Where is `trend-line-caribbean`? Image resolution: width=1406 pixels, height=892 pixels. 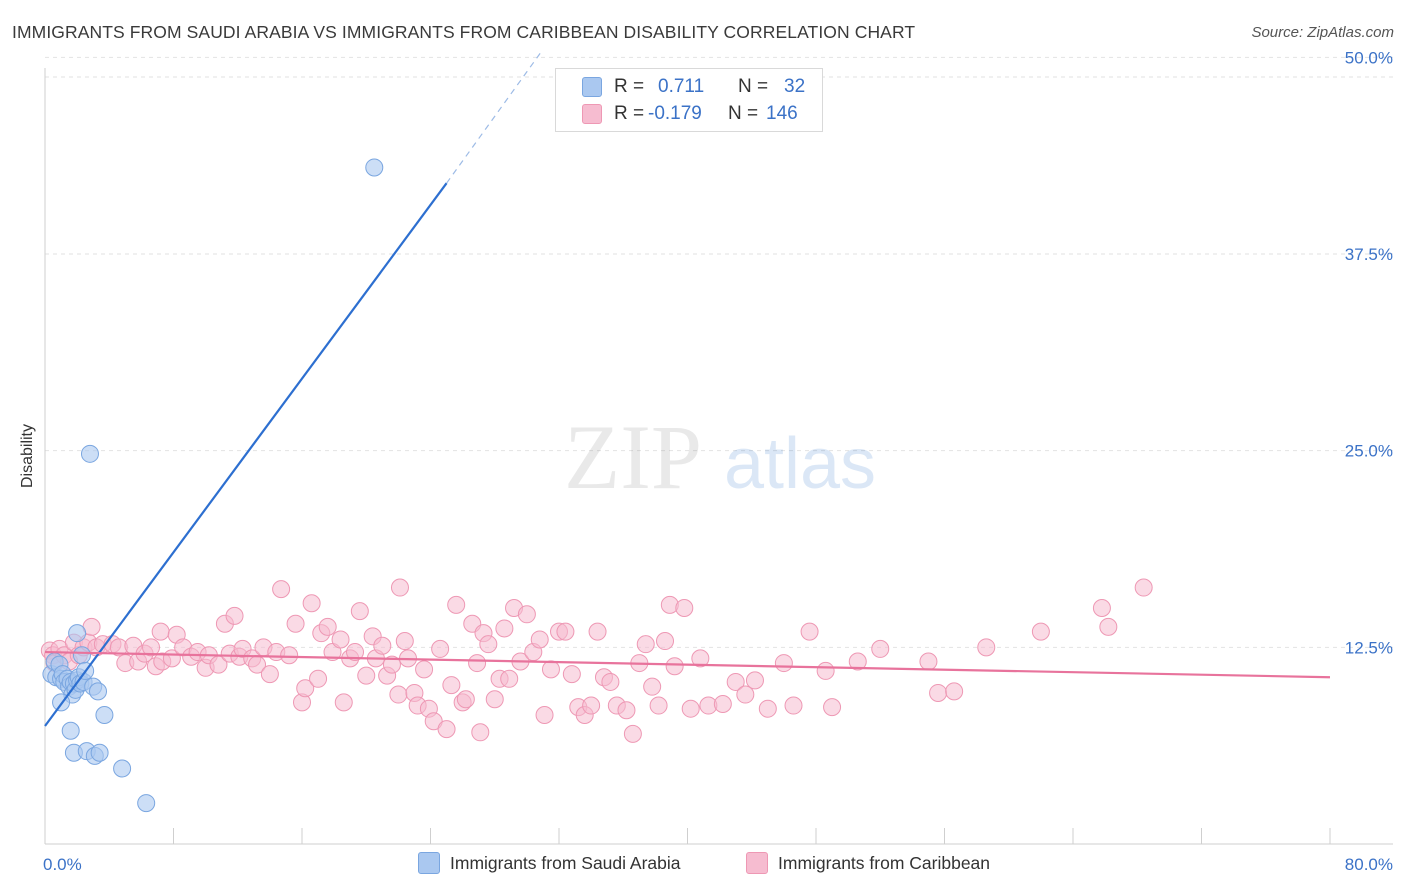
trend-line-caribbean is located at coordinates (687, 664).